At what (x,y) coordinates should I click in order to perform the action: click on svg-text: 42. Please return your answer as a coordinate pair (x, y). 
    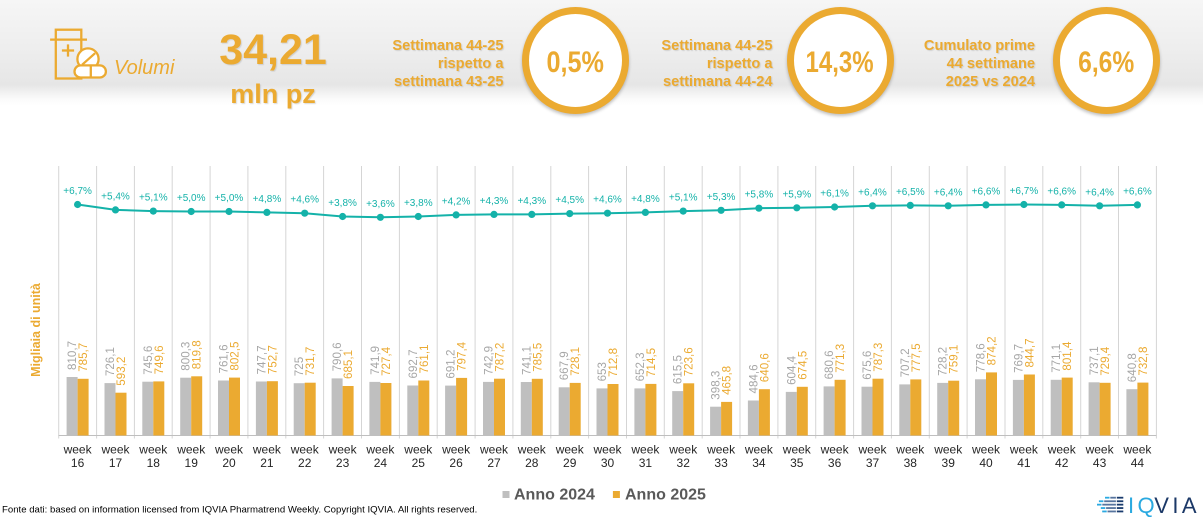
    Looking at the image, I should click on (1062, 463).